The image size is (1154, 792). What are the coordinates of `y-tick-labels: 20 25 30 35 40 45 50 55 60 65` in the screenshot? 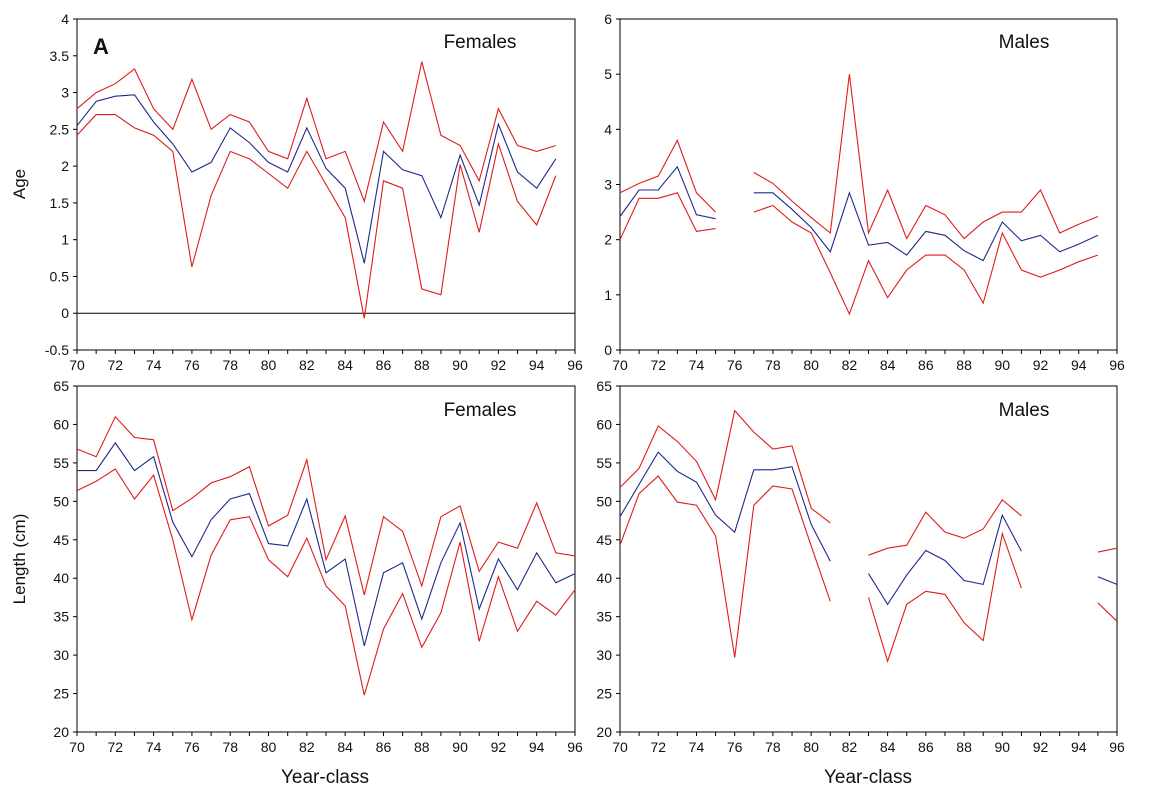 It's located at (608, 559).